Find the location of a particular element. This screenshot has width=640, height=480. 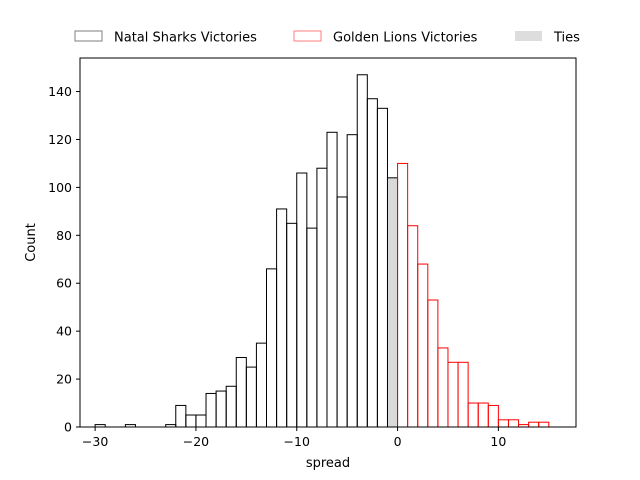

y-tick-label: 140 is located at coordinates (60, 91).